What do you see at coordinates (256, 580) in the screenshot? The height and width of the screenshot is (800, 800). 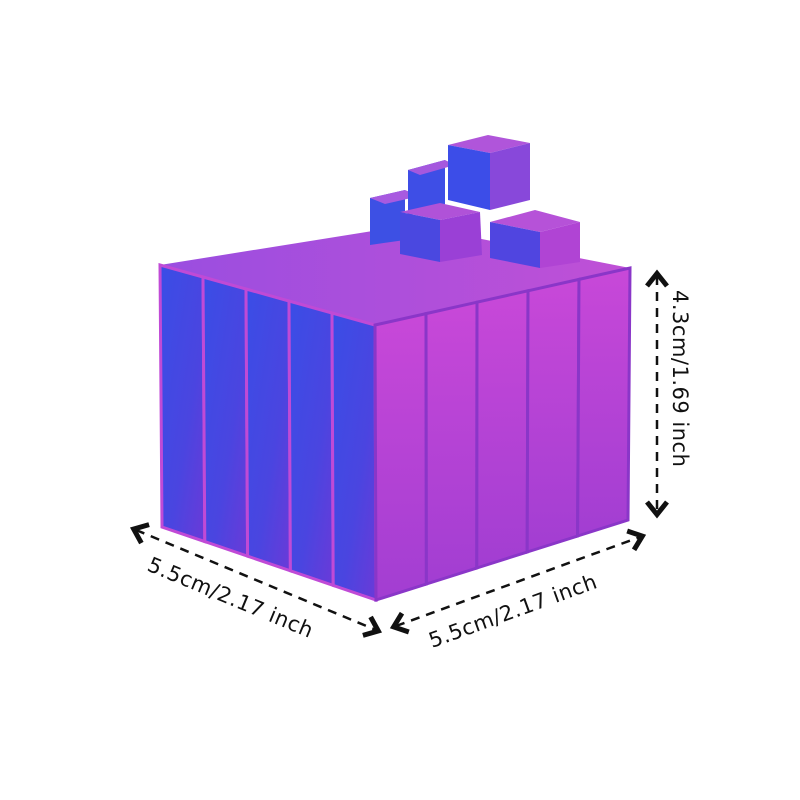 I see `width-arrow` at bounding box center [256, 580].